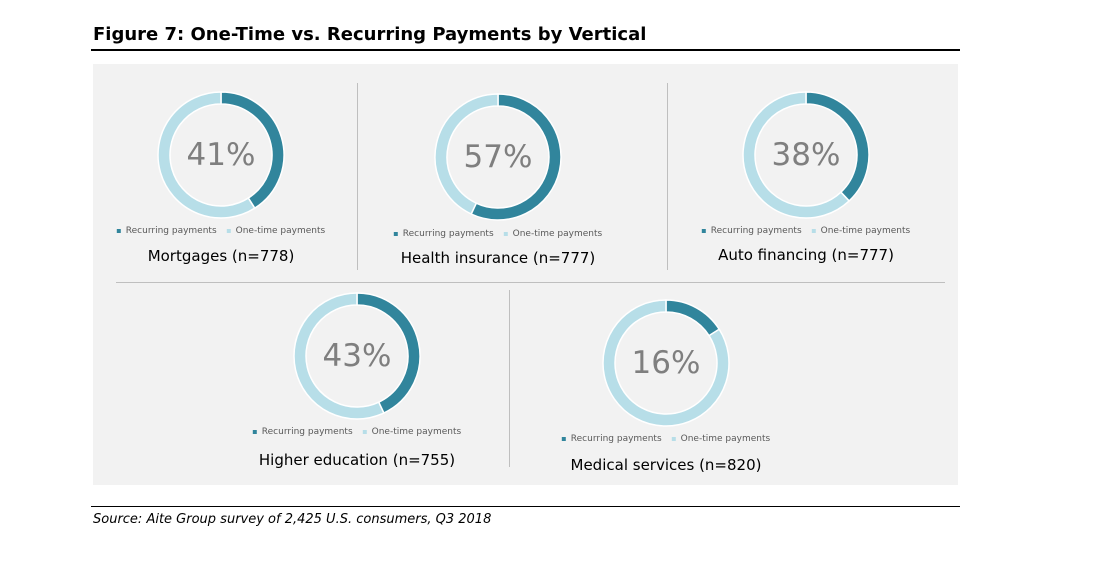  Describe the element at coordinates (221, 231) in the screenshot. I see `legend-mortgages: Recurring payments One-time payments` at that location.